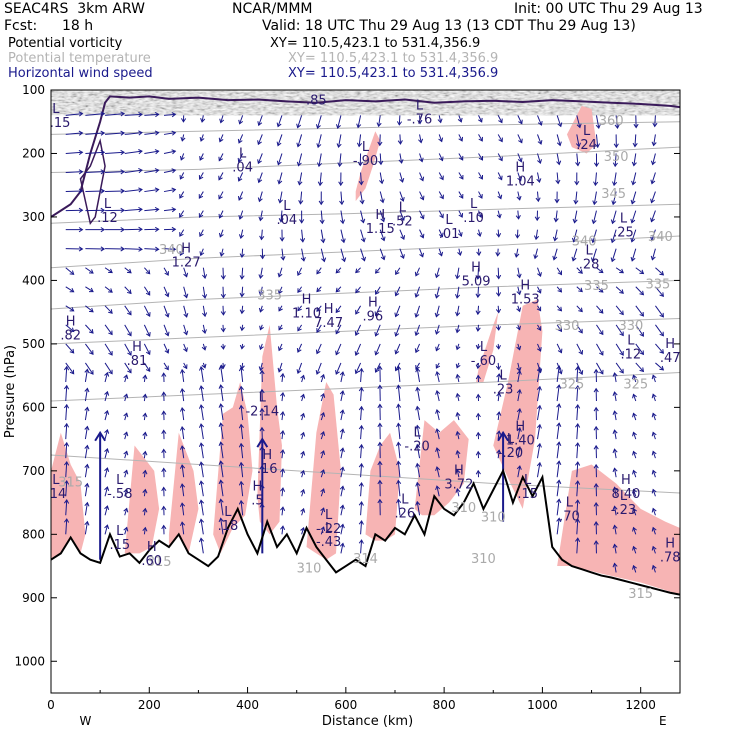 The height and width of the screenshot is (740, 740). Describe the element at coordinates (257, 501) in the screenshot. I see `hl-value: .5` at that location.